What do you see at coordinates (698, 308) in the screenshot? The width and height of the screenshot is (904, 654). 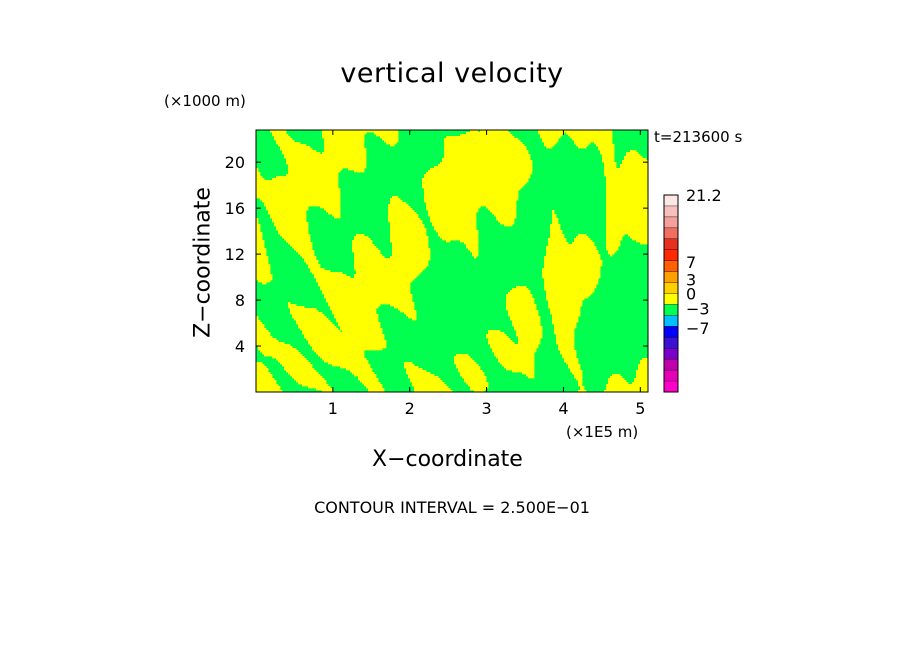 I see `colorbar-label: −3` at bounding box center [698, 308].